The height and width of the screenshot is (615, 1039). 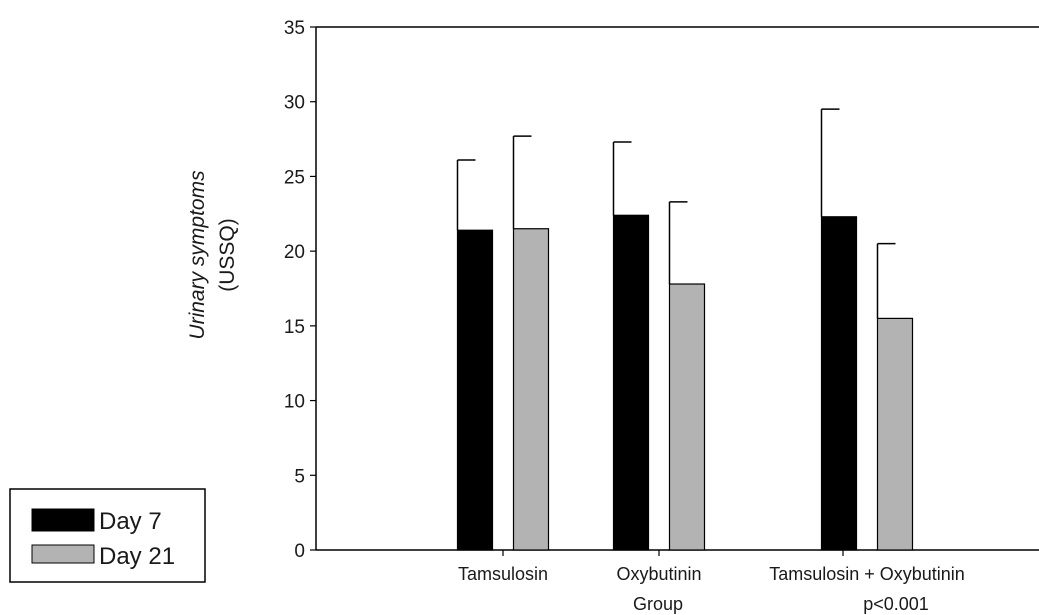 I want to click on x-tick-label: Oxybutinin, so click(x=658, y=574).